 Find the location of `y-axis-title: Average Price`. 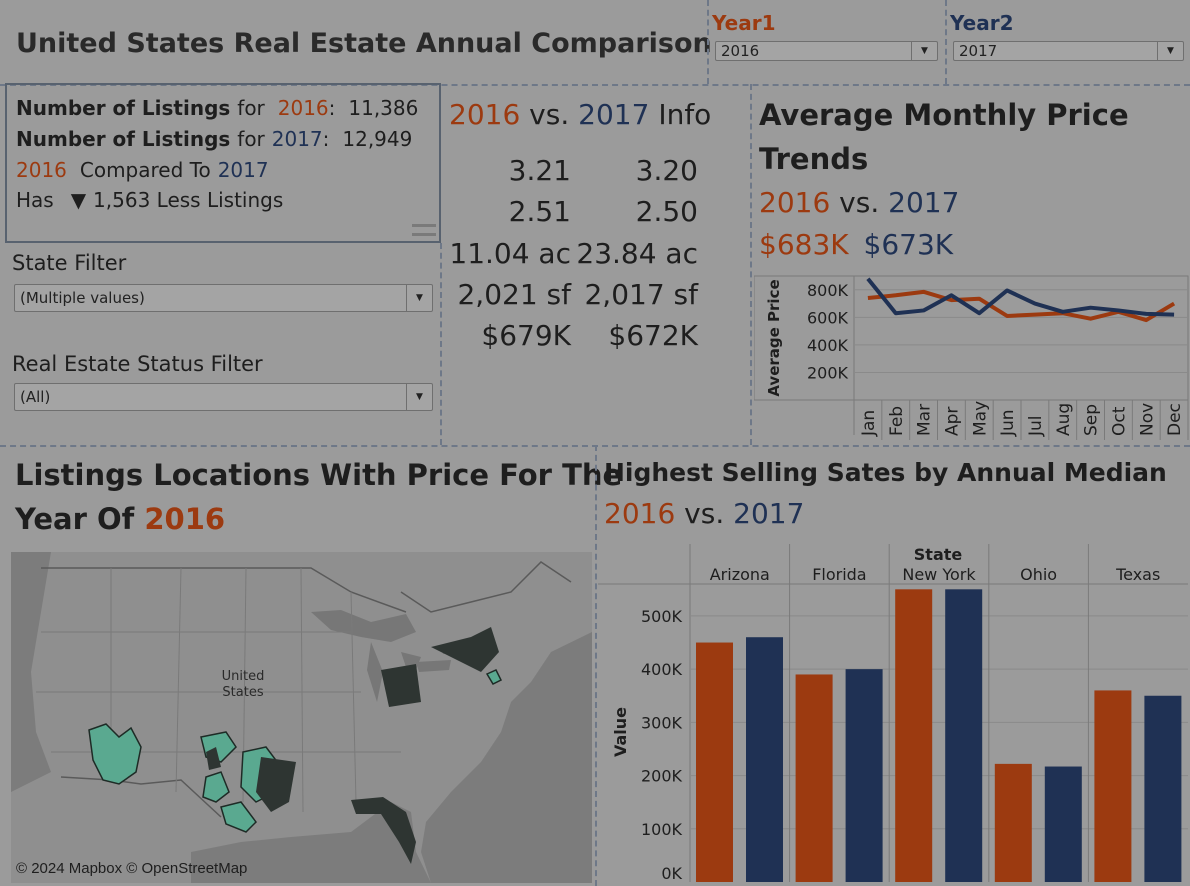

y-axis-title: Average Price is located at coordinates (774, 337).